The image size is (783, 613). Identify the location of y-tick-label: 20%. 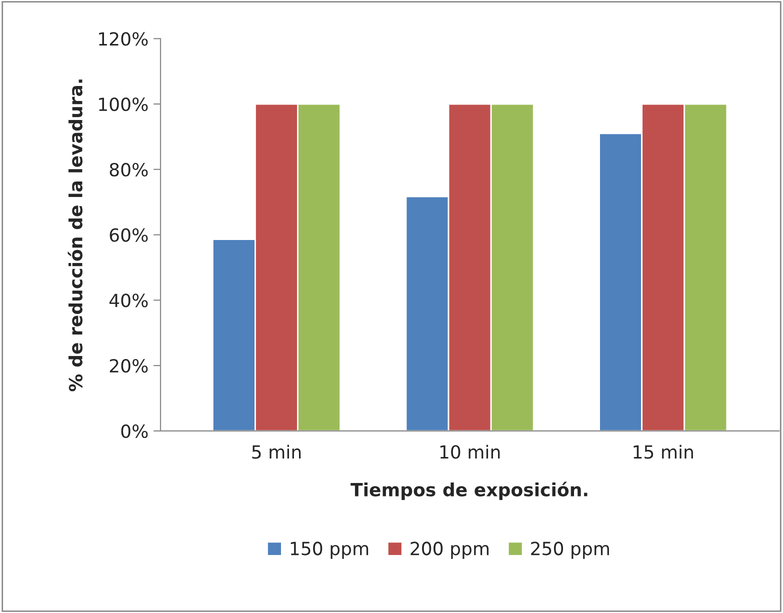
(129, 366).